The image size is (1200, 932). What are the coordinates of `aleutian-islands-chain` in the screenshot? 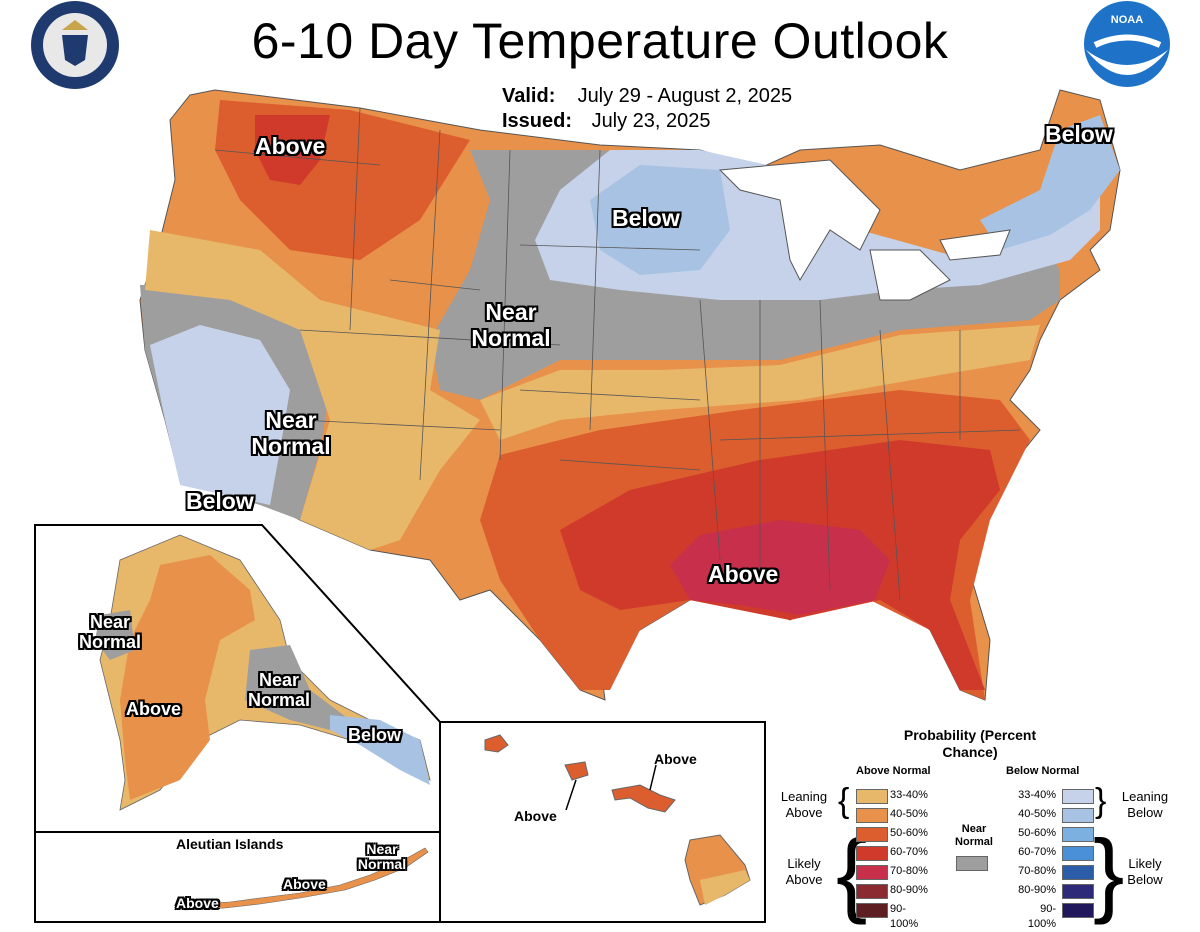 It's located at (304, 879).